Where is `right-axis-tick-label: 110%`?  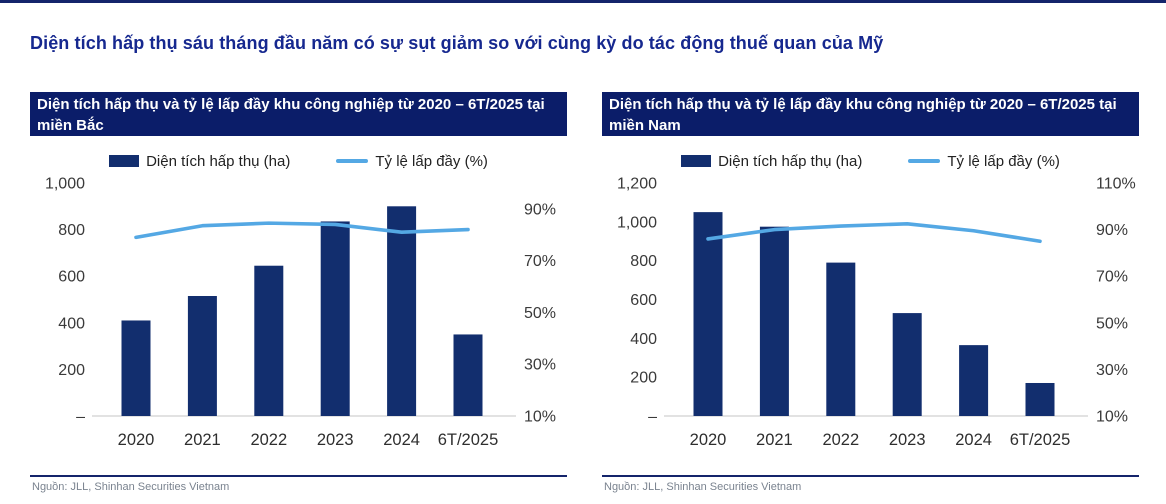
right-axis-tick-label: 110% is located at coordinates (1116, 184).